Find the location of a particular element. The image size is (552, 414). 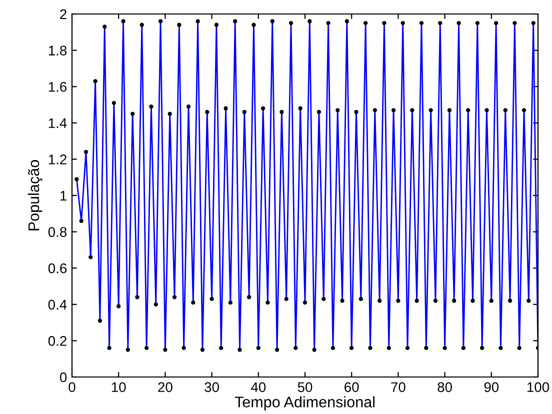

y-tick-label: 0.8 is located at coordinates (57, 232).